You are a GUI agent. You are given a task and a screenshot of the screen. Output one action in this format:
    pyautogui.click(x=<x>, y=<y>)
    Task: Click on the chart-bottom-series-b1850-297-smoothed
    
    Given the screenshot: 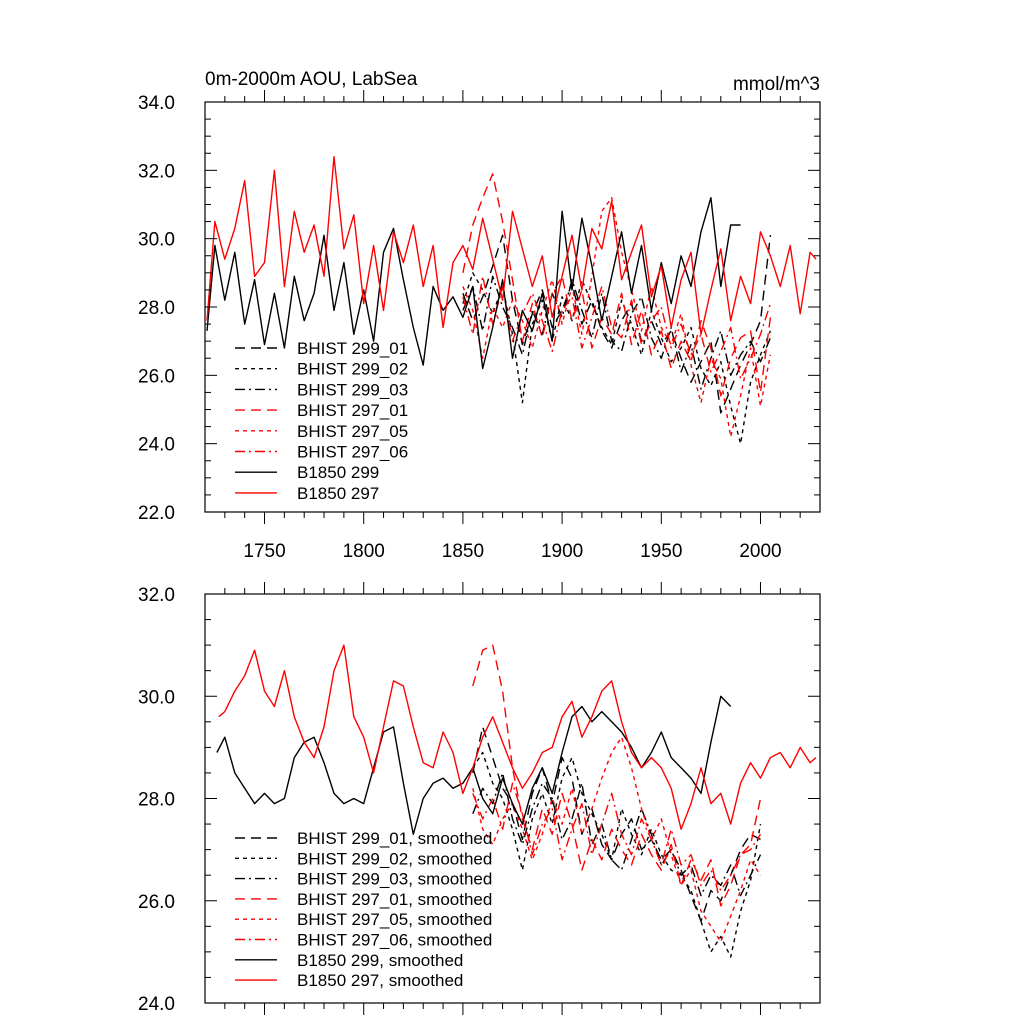 What is the action you would take?
    pyautogui.click(x=517, y=737)
    